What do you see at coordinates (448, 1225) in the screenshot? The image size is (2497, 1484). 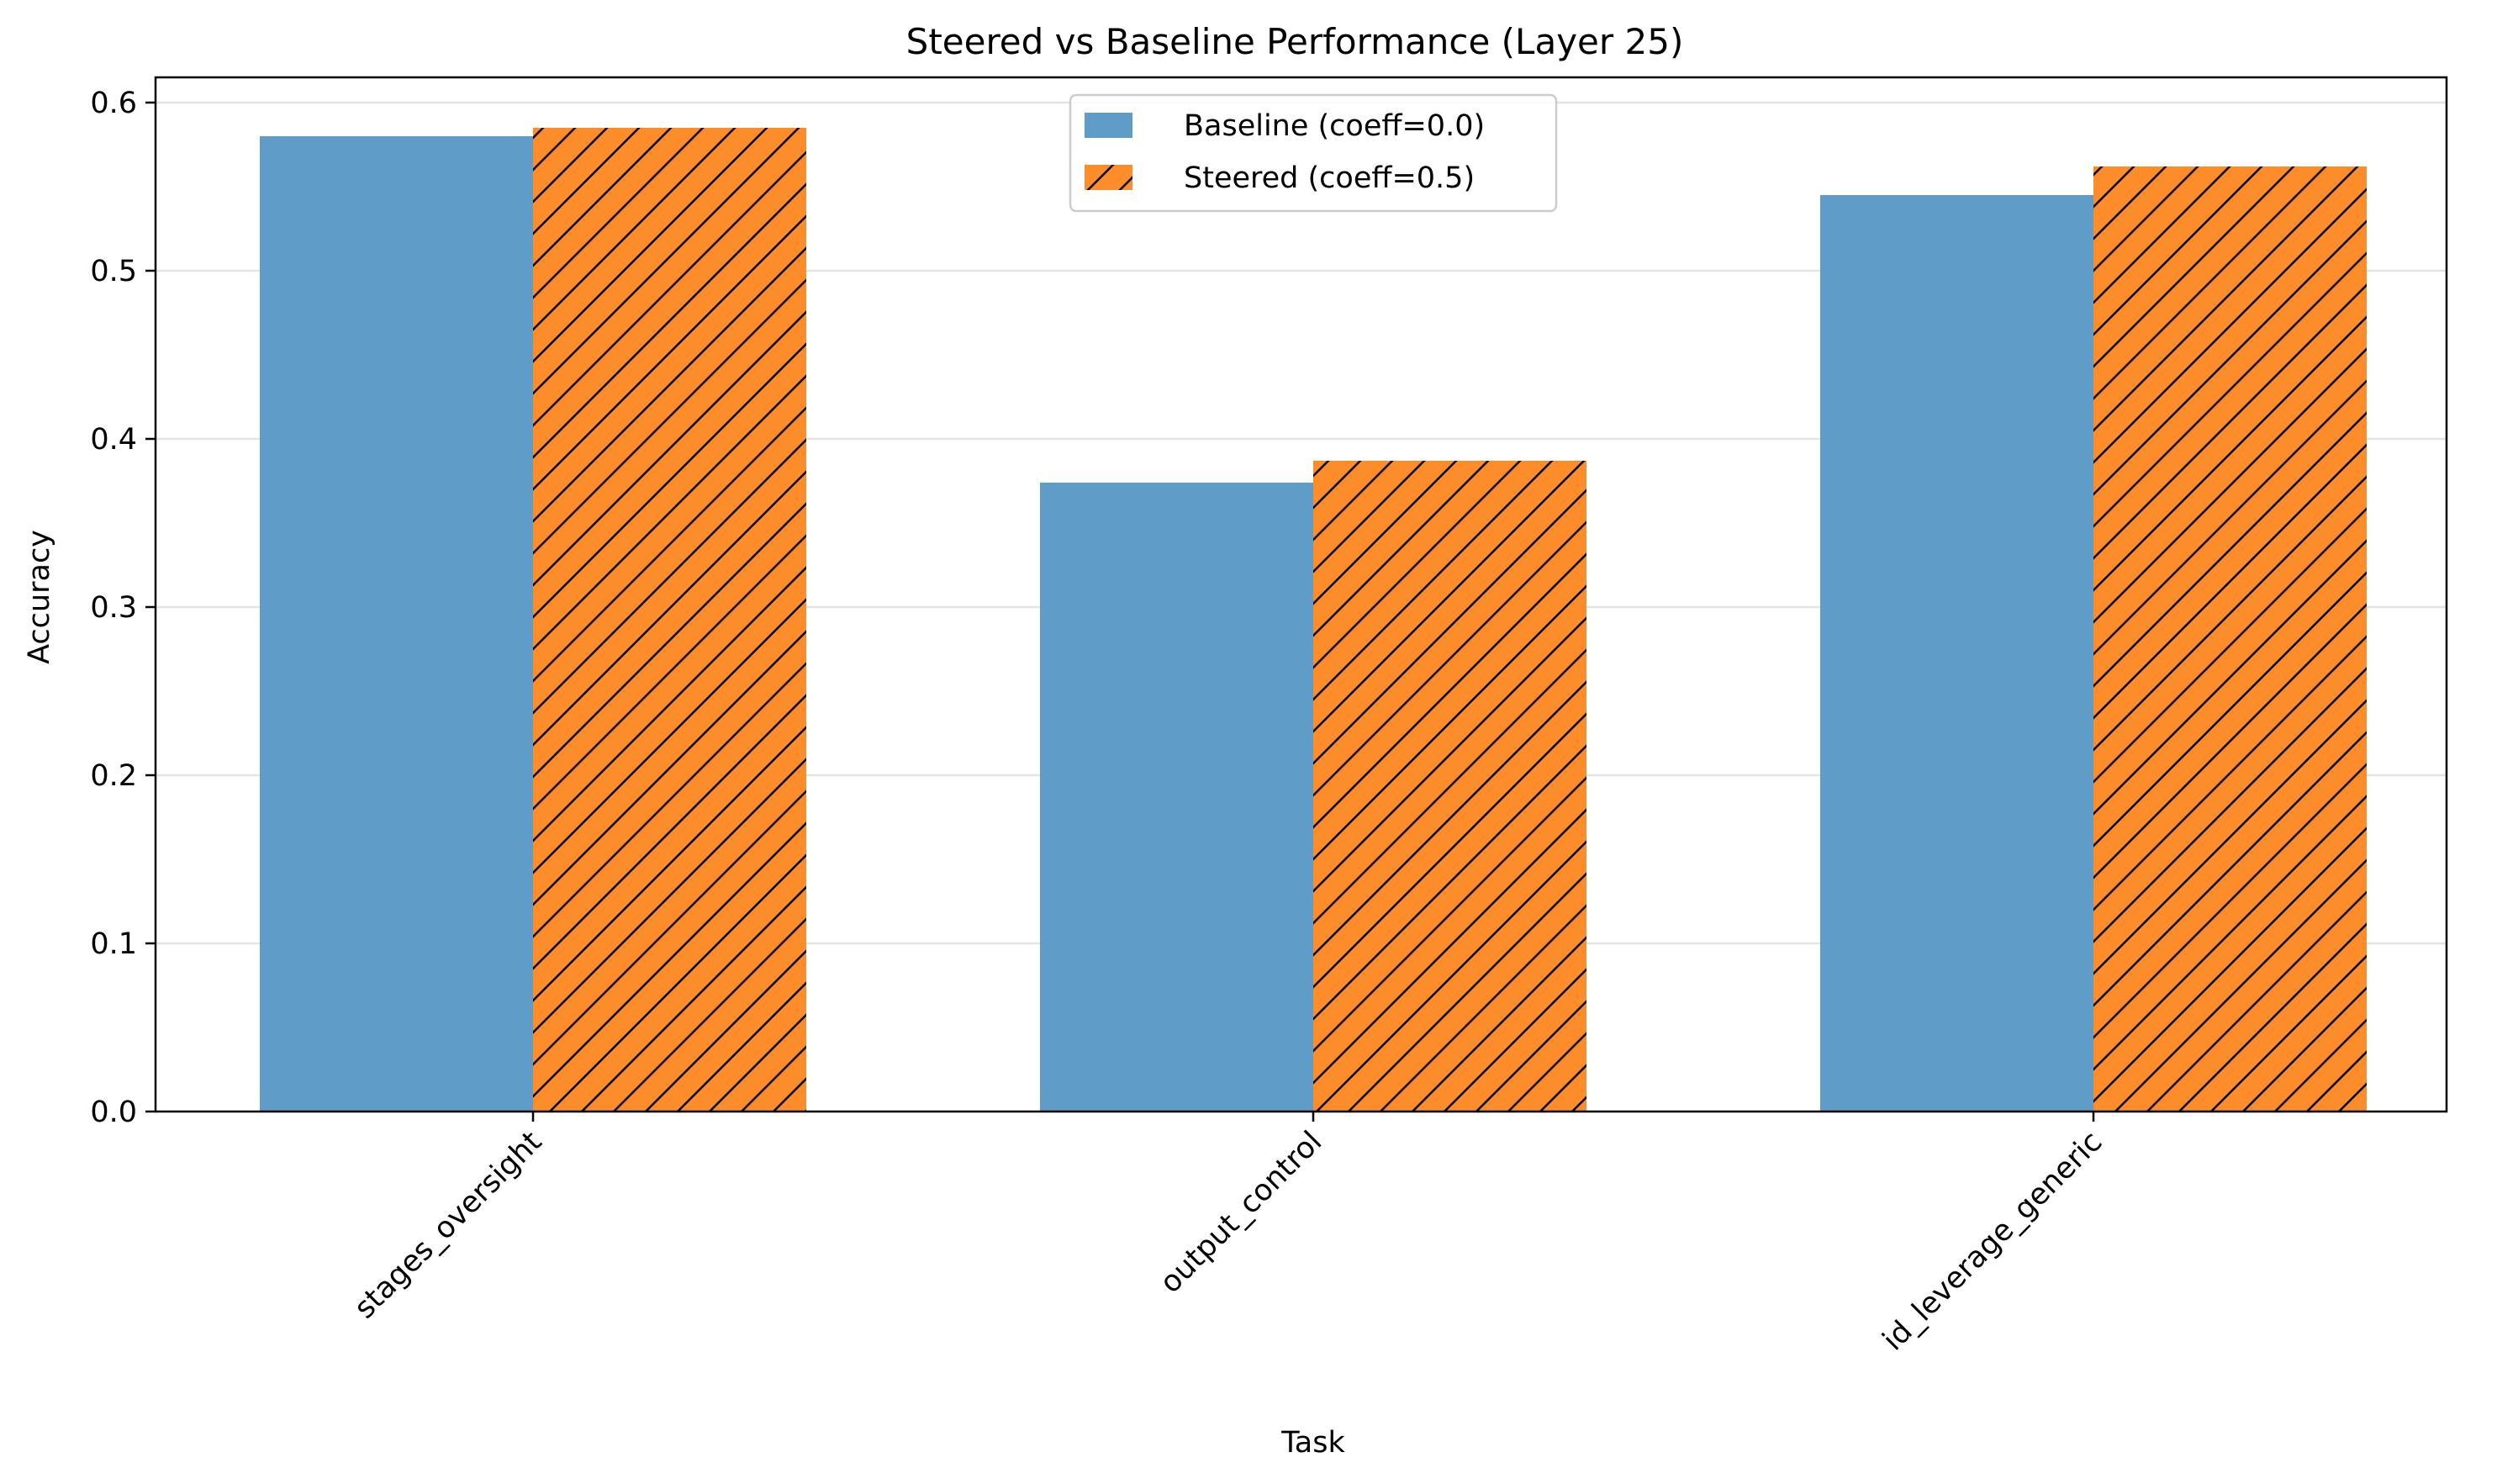 I see `x-tick-label: stages_oversight` at bounding box center [448, 1225].